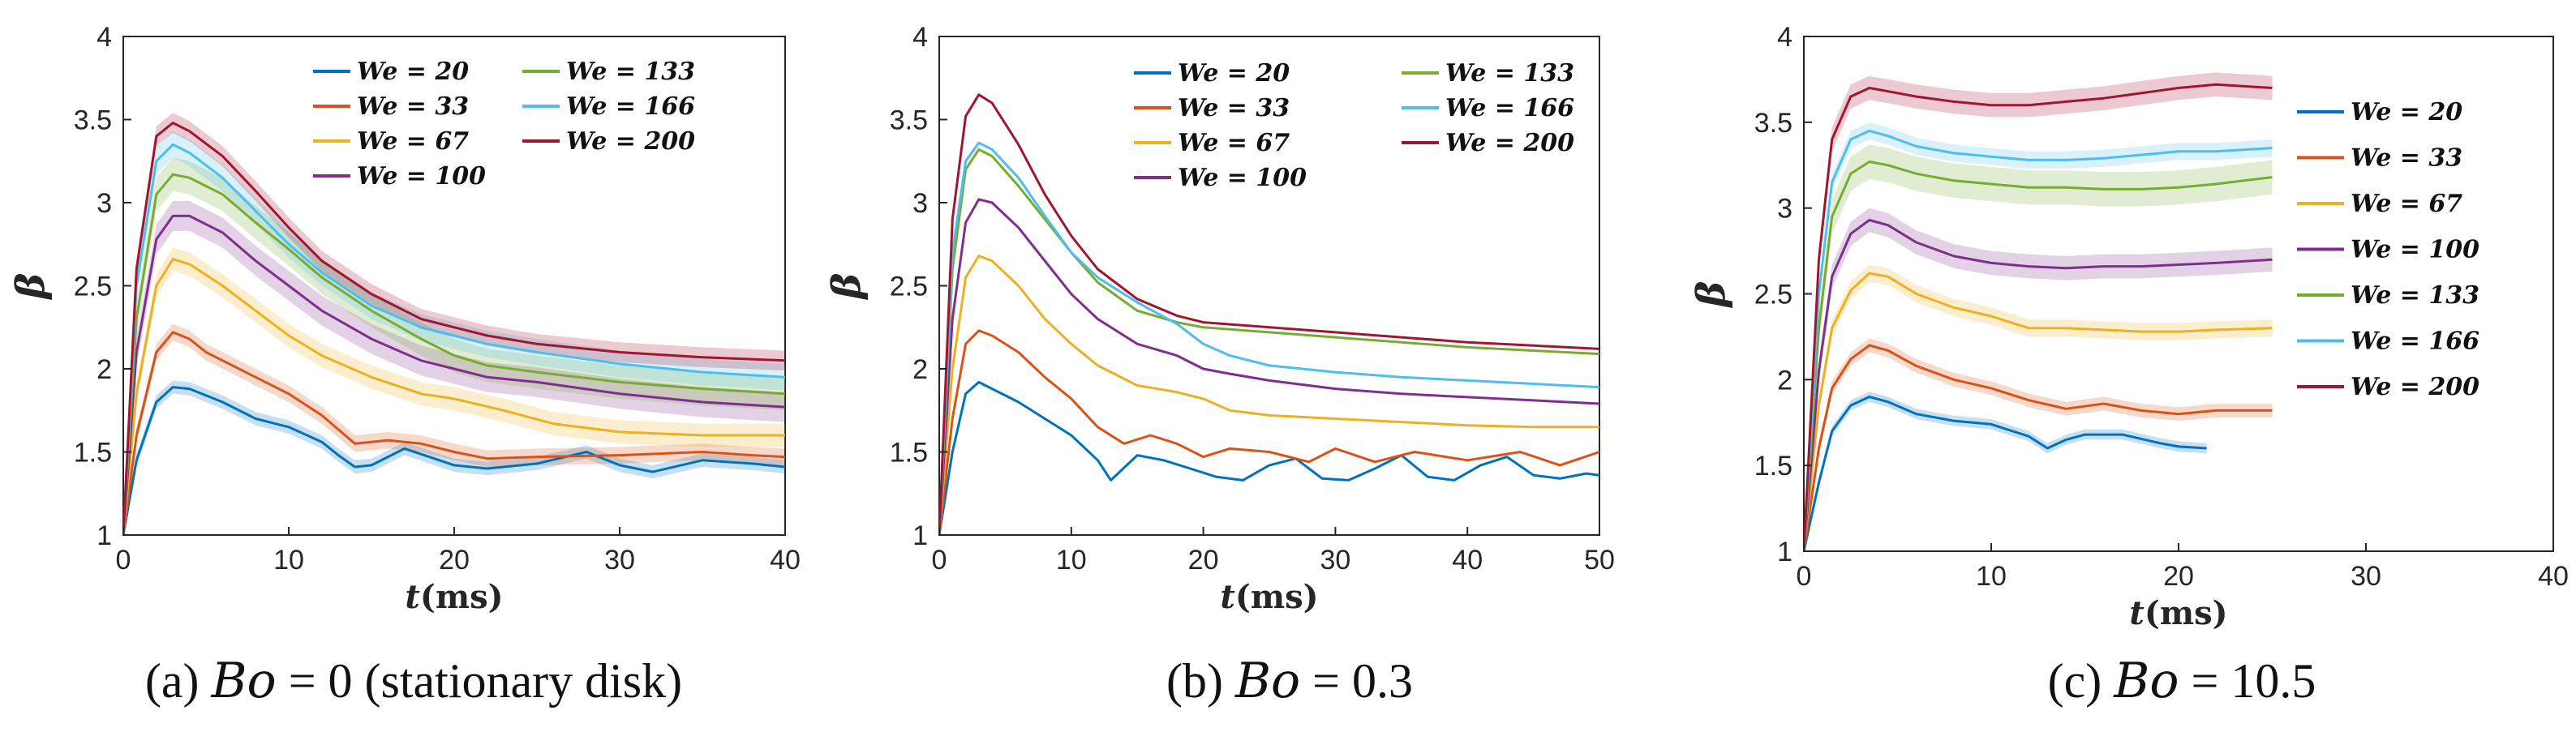 The height and width of the screenshot is (732, 2576). I want to click on caption-prefix: (b), so click(1200, 681).